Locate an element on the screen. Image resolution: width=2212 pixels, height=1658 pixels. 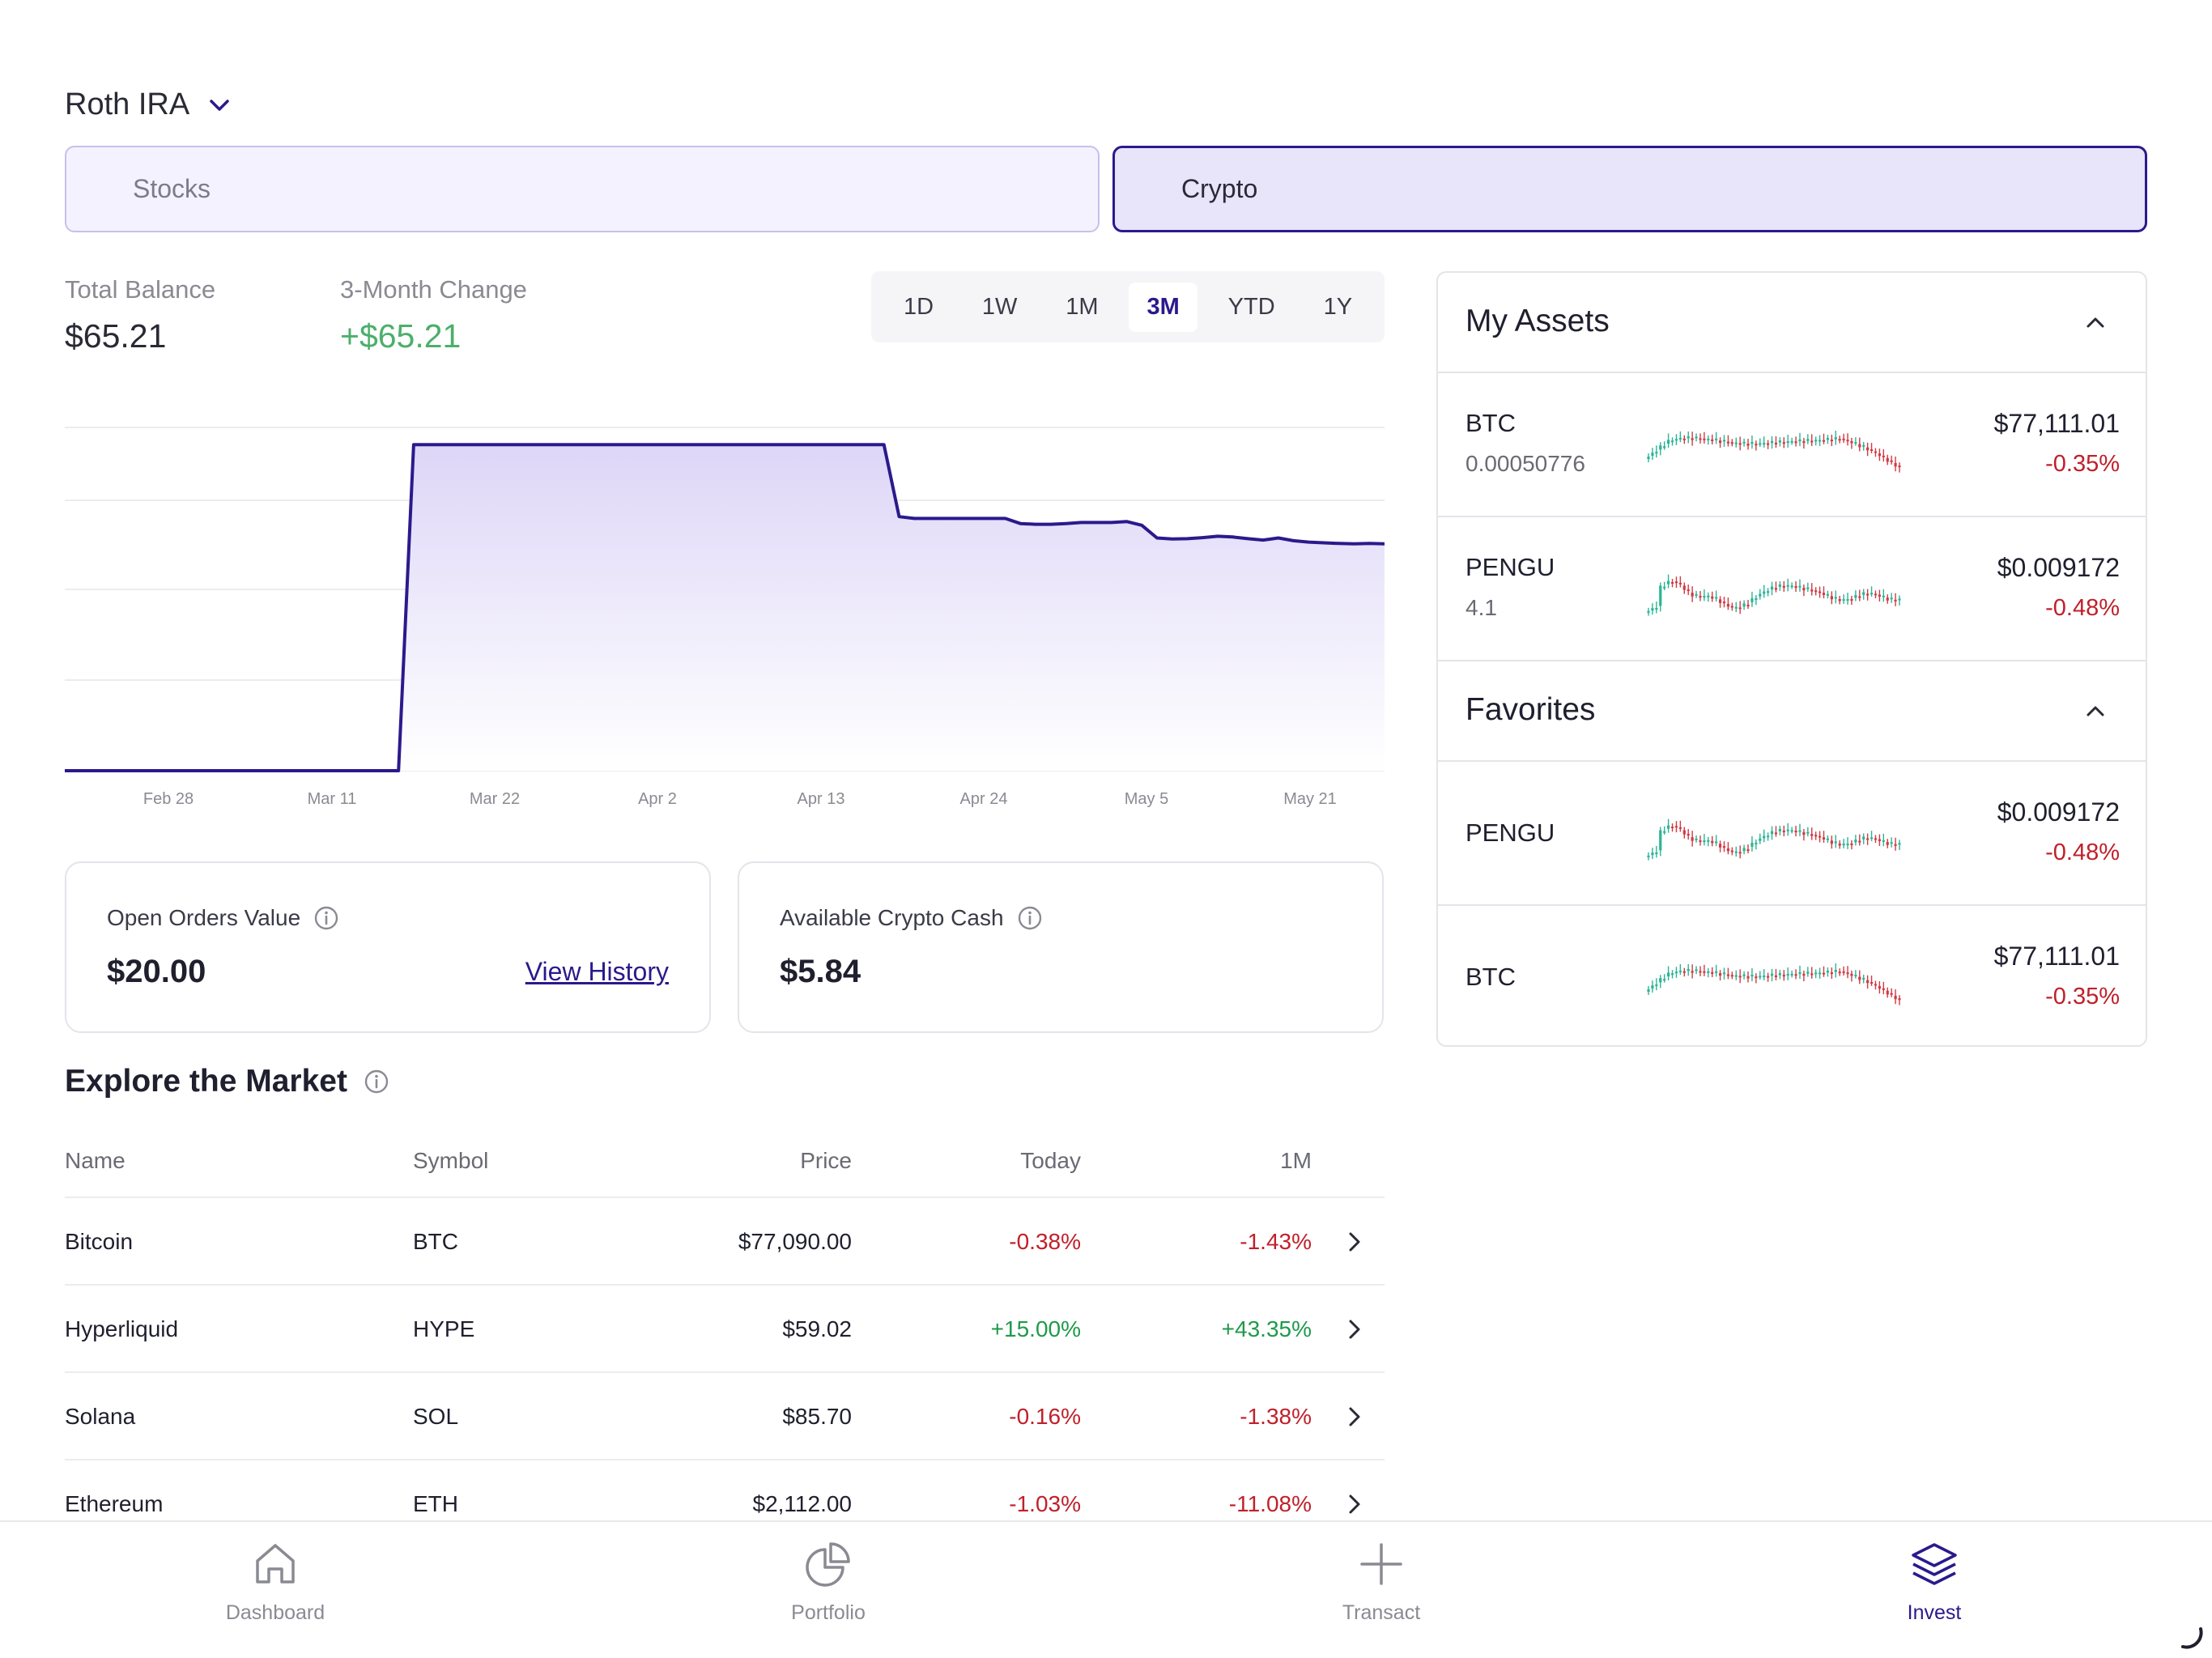
coin-symbol: SOL is located at coordinates (436, 1416).